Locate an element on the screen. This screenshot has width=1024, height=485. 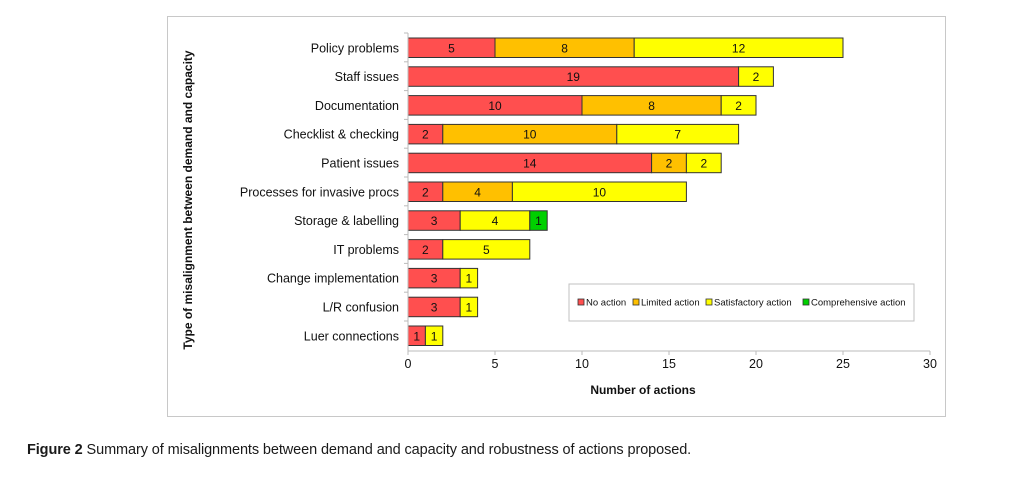
data-label: 19 is located at coordinates (574, 77).